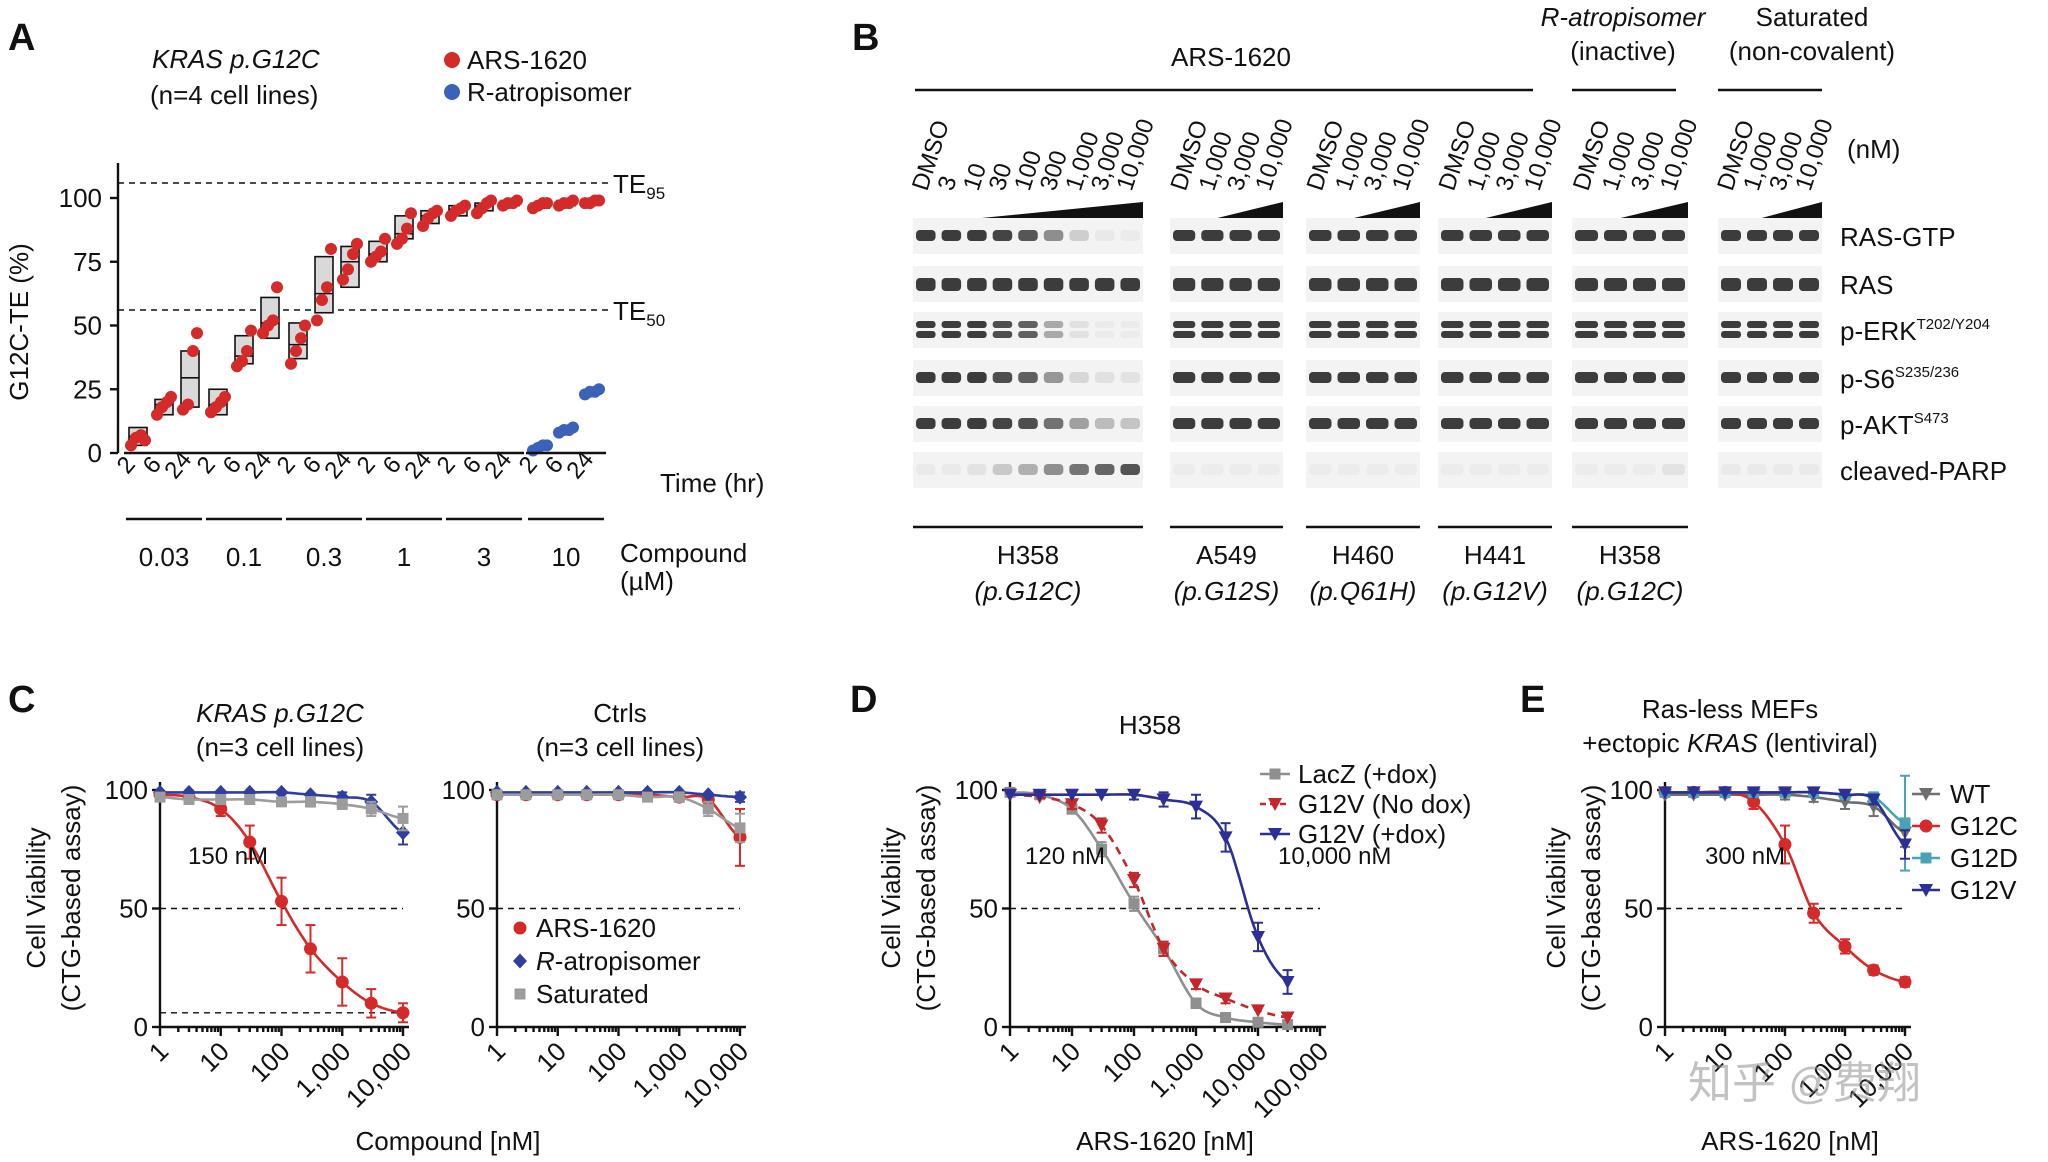 Image resolution: width=2048 pixels, height=1162 pixels. I want to click on panel-a-time-label: Time (hr), so click(712, 483).